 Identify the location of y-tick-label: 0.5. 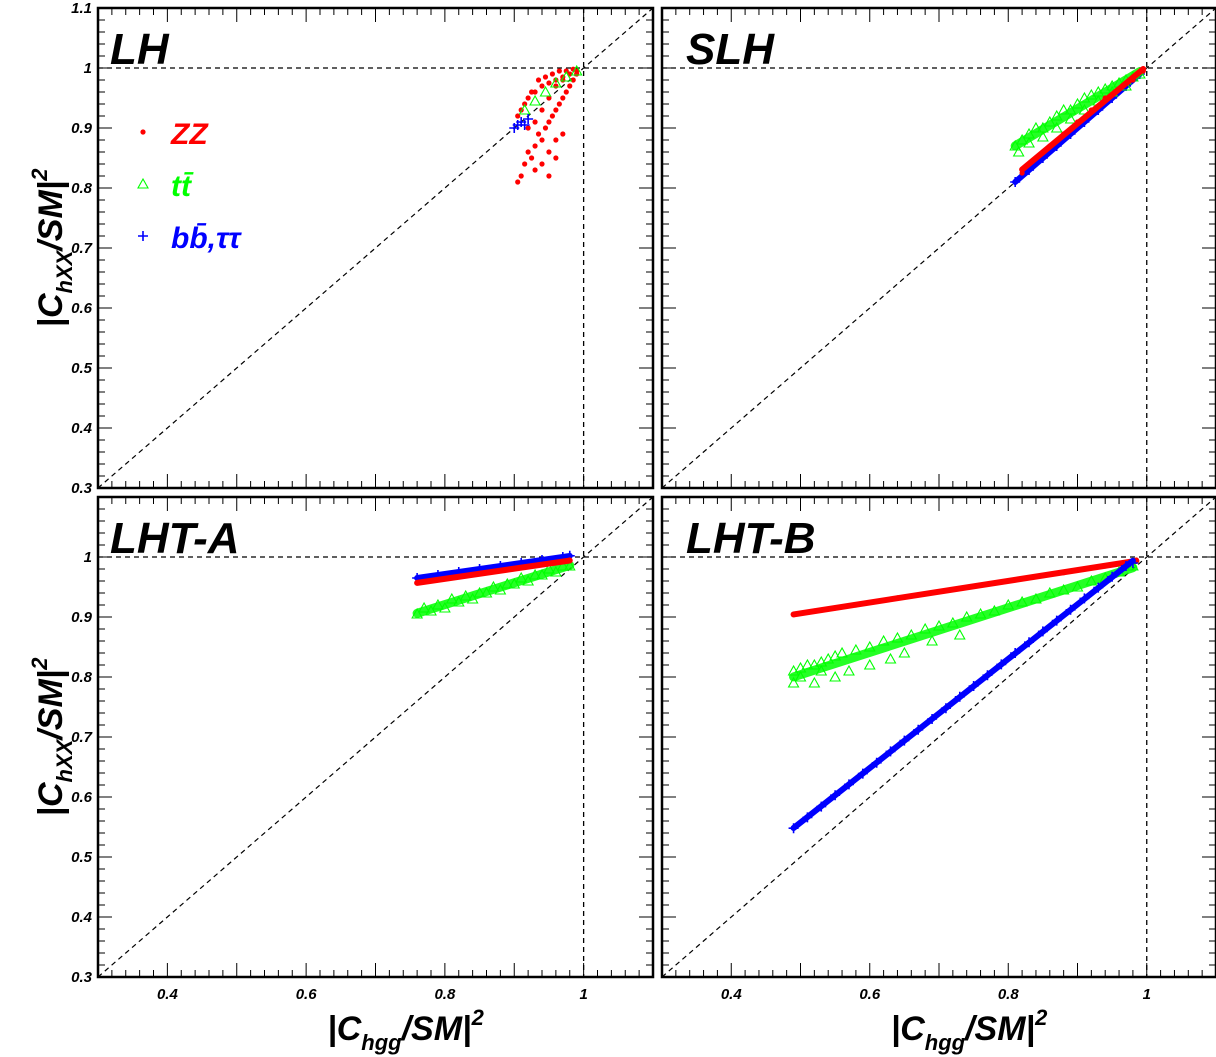
(82, 857).